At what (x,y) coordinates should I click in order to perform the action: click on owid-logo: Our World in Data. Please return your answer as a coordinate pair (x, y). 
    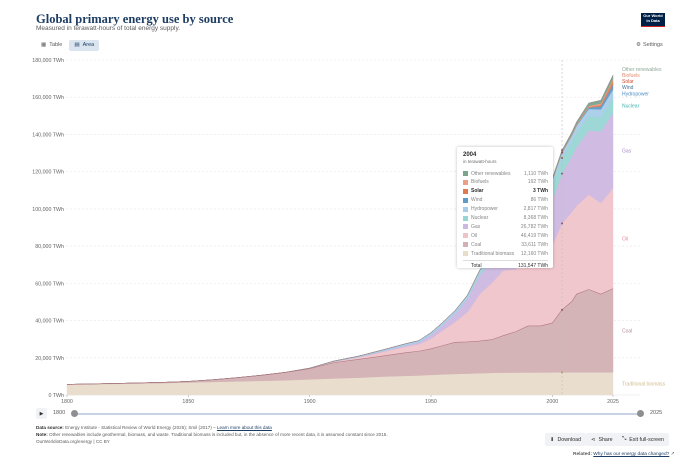
    Looking at the image, I should click on (653, 20).